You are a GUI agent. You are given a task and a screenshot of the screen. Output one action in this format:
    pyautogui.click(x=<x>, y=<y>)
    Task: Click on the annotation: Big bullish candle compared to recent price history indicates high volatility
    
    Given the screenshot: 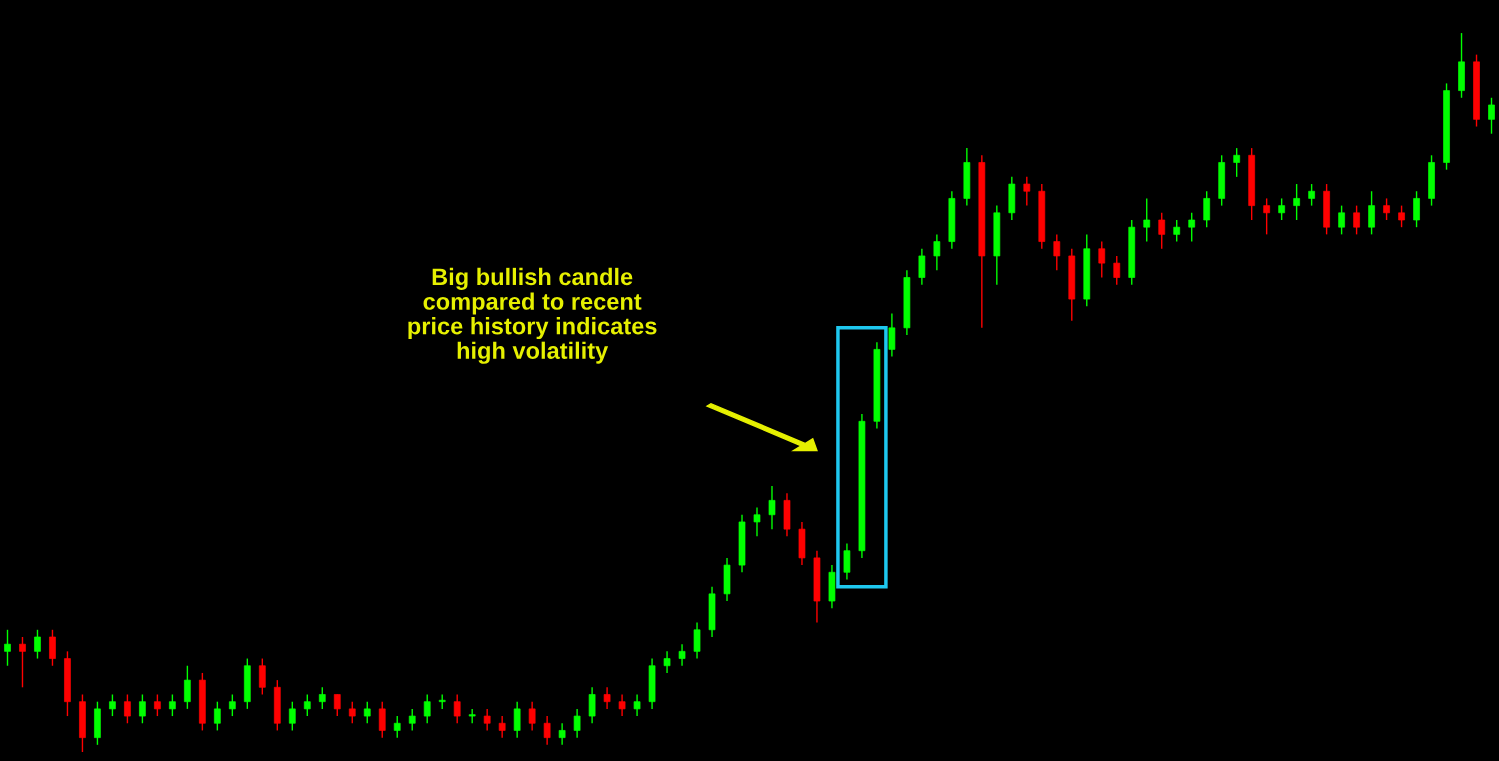 What is the action you would take?
    pyautogui.click(x=532, y=315)
    